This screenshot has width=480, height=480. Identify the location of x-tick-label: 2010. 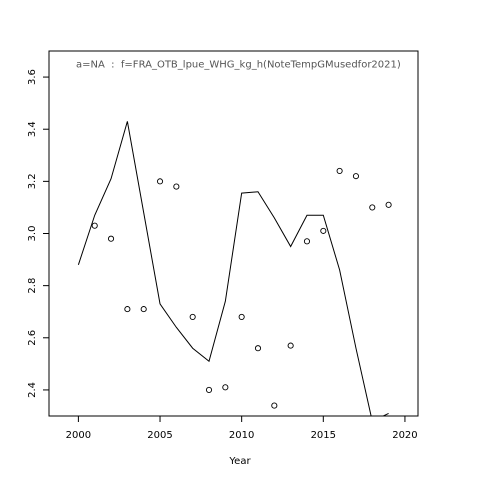
(241, 435).